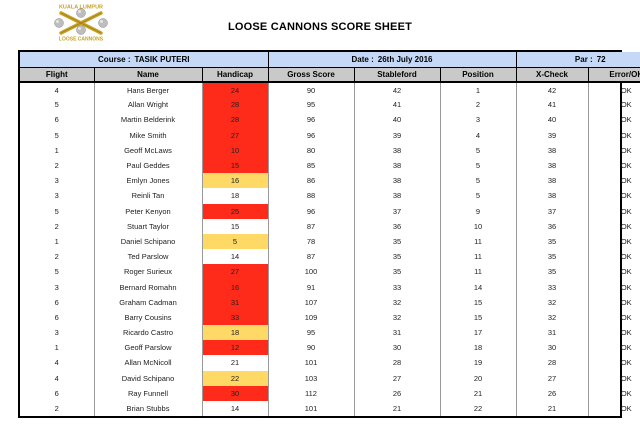 This screenshot has width=640, height=429. I want to click on cell-xcheck: 37, so click(552, 211).